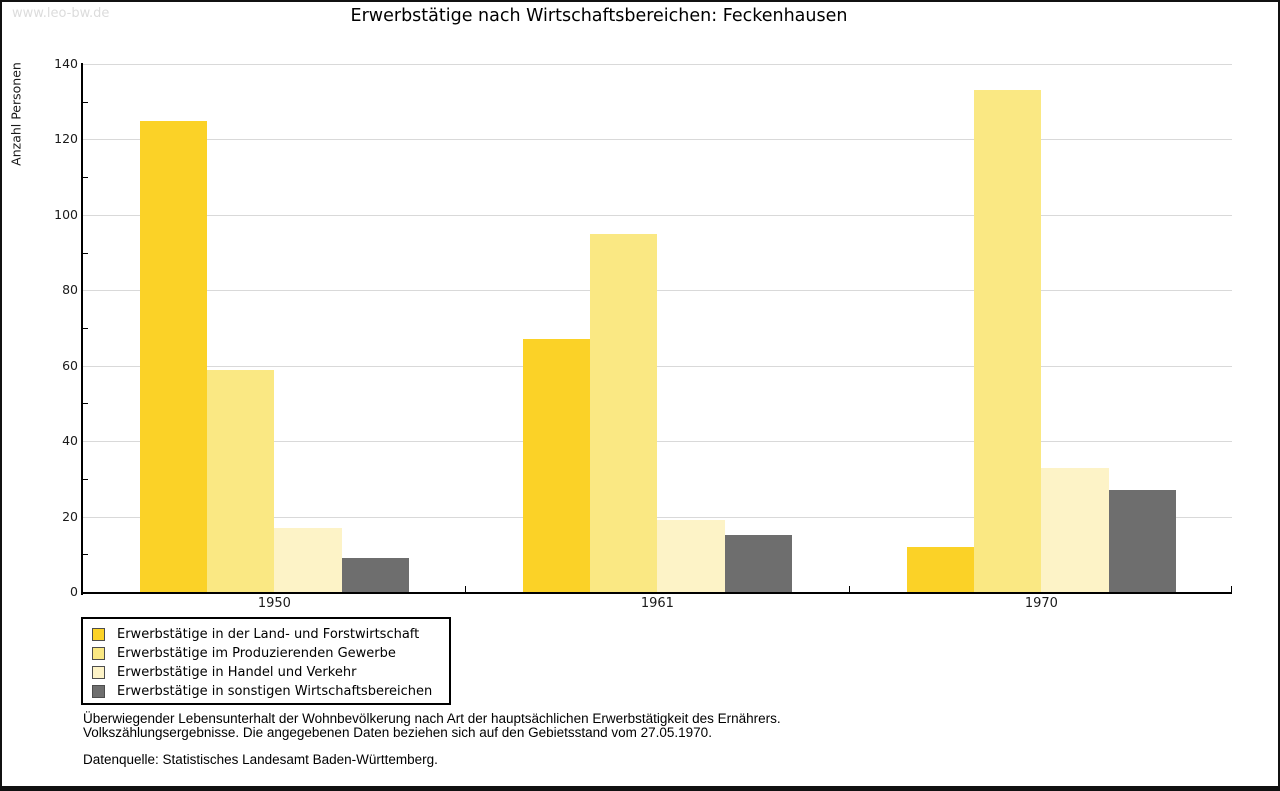 The image size is (1280, 791). I want to click on bar-1950-series3, so click(308, 559).